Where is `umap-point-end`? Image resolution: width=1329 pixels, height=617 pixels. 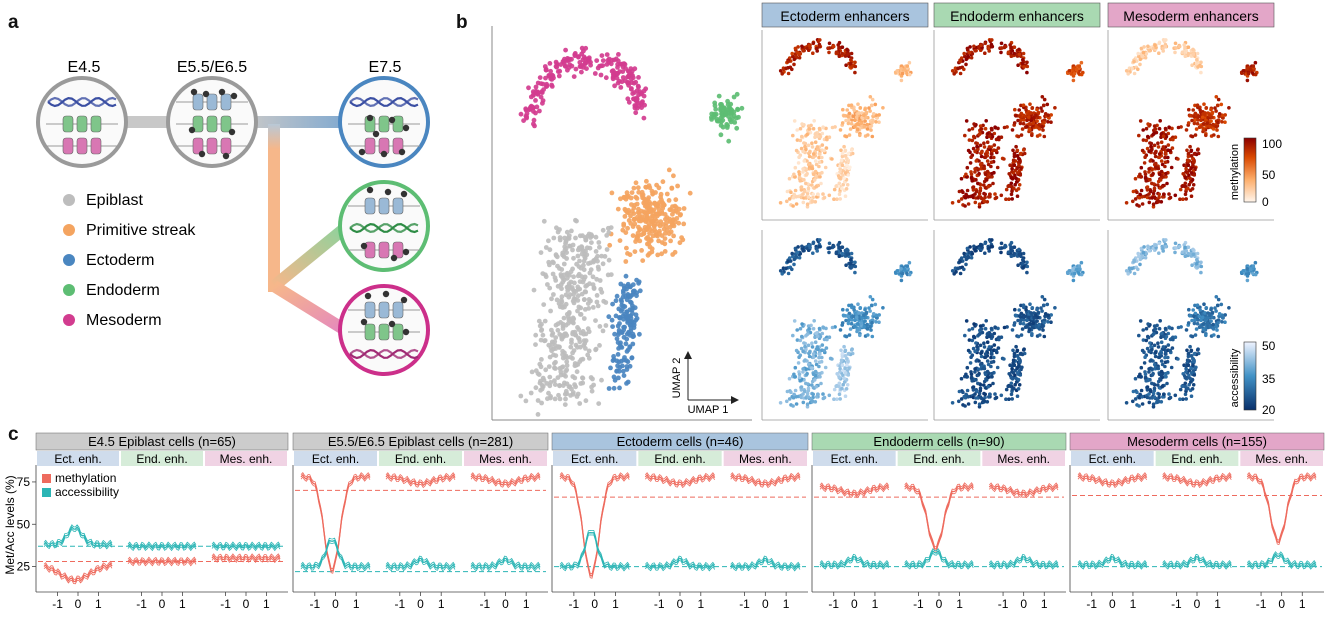
umap-point-end is located at coordinates (730, 108).